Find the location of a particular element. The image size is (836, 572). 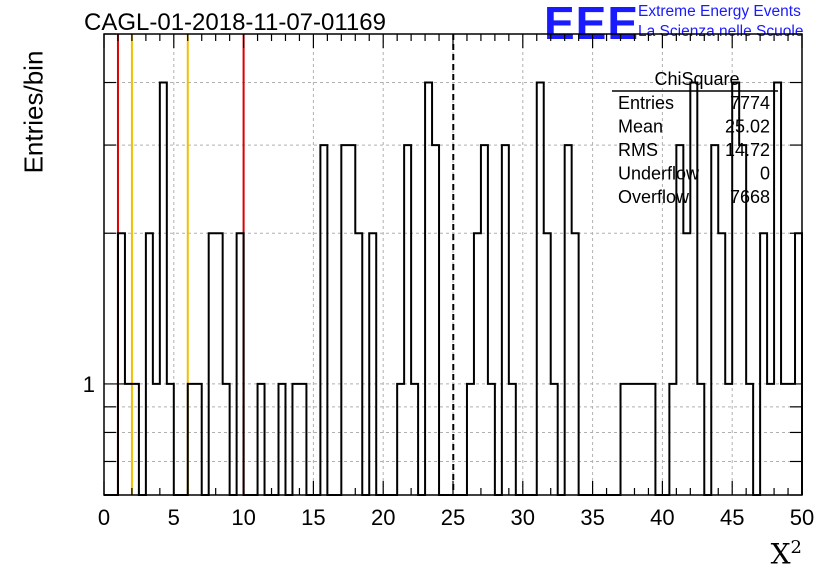

stats-label: Entries is located at coordinates (646, 103).